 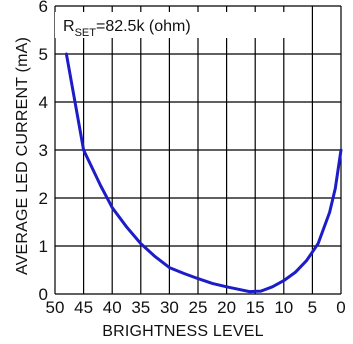 What do you see at coordinates (340, 307) in the screenshot?
I see `x-tick-label: 0` at bounding box center [340, 307].